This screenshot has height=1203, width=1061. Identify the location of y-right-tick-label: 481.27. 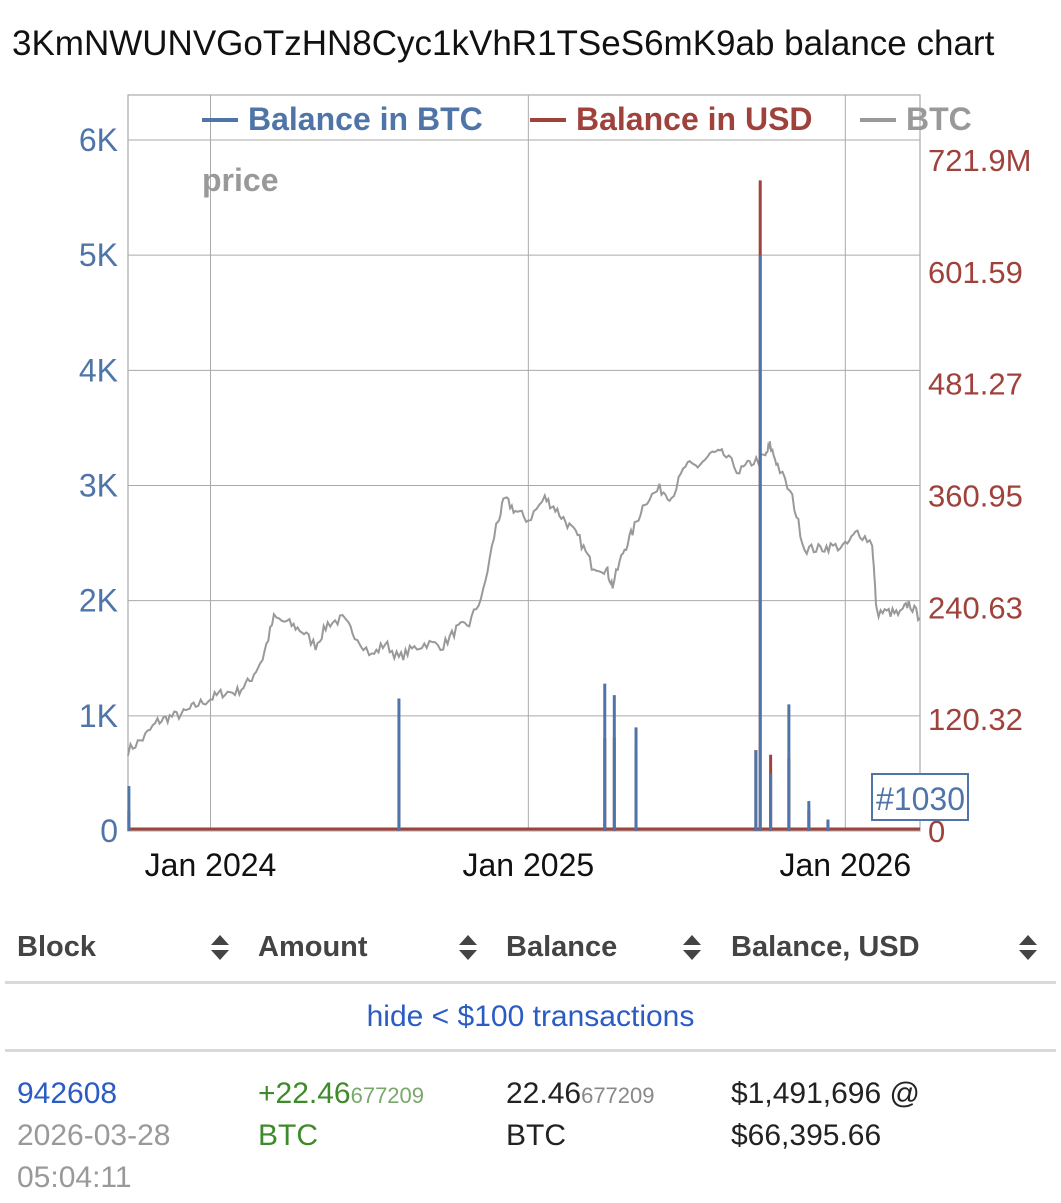
(975, 384).